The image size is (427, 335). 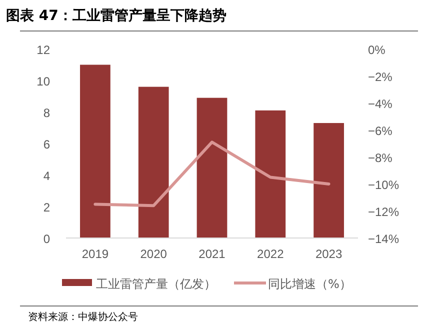 I want to click on y-tick-label: 4, so click(x=46, y=176).